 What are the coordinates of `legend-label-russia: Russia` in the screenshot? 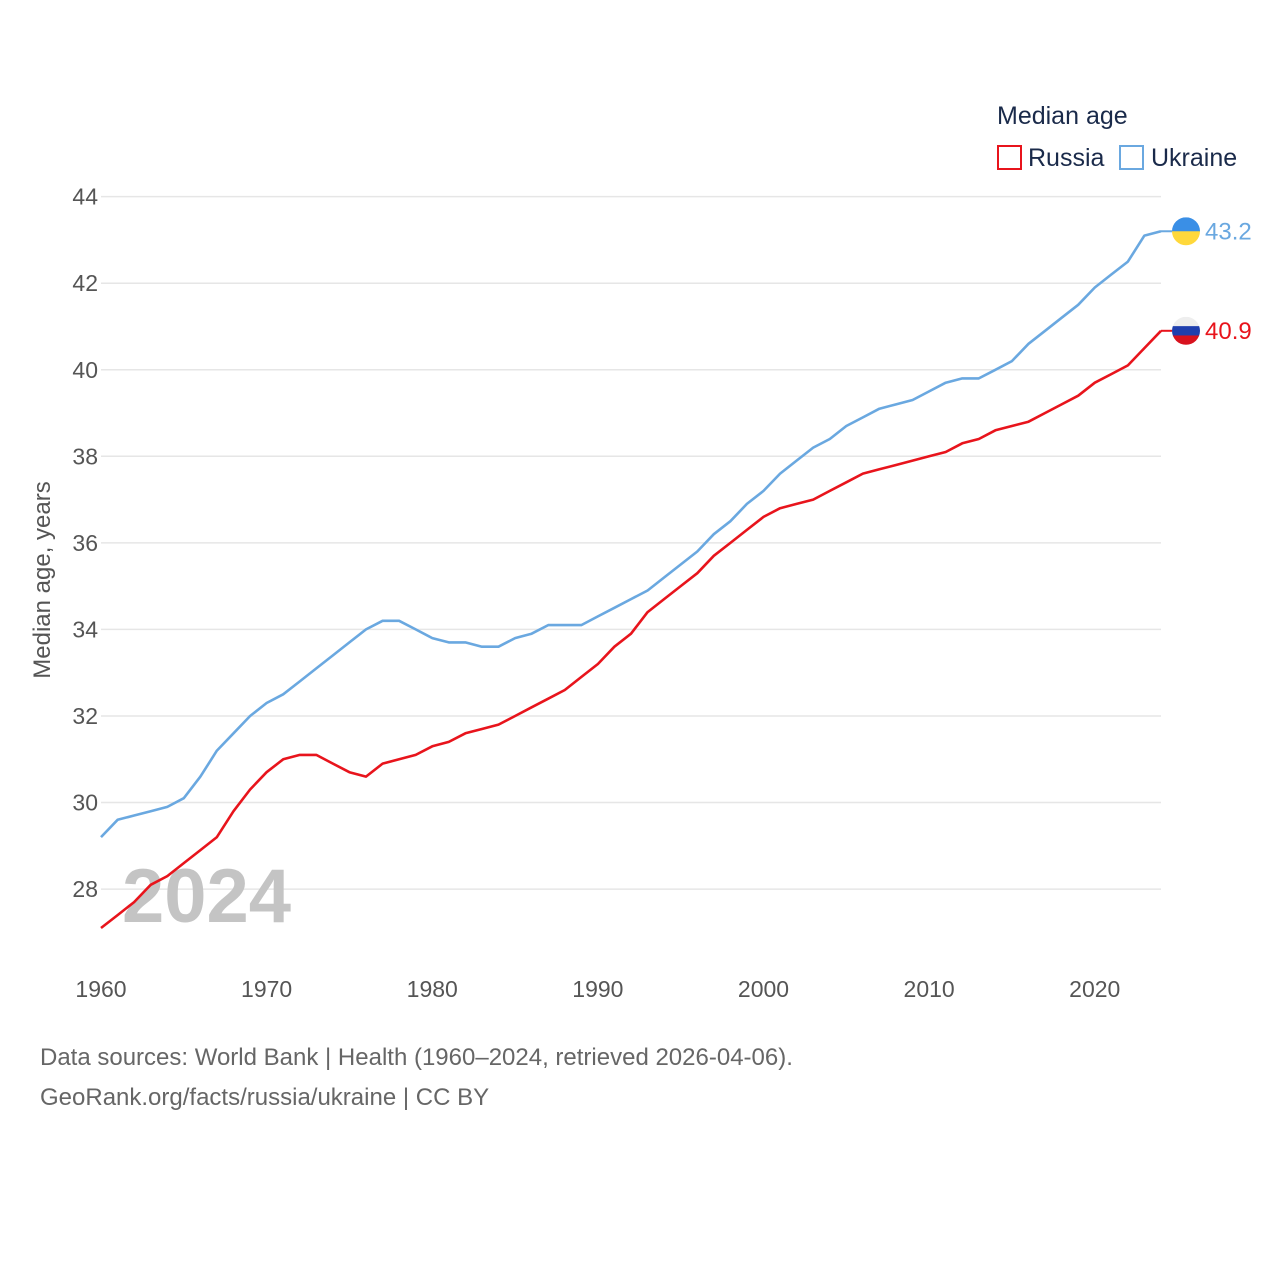 It's located at (1066, 158).